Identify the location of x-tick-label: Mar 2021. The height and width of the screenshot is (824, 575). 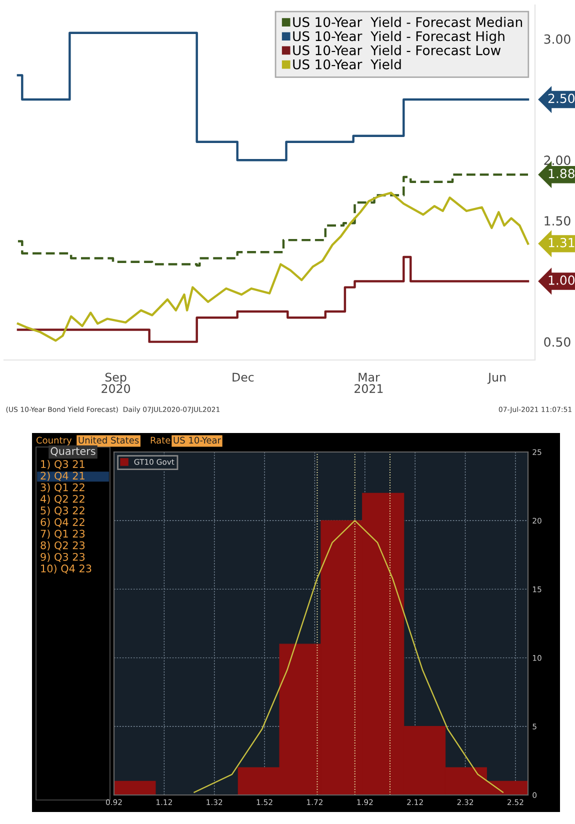
(368, 383).